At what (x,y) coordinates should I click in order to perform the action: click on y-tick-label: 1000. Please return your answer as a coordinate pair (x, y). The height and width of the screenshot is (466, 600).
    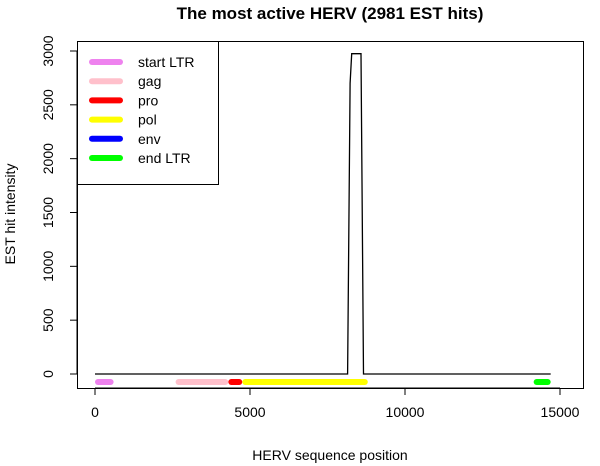
    Looking at the image, I should click on (48, 266).